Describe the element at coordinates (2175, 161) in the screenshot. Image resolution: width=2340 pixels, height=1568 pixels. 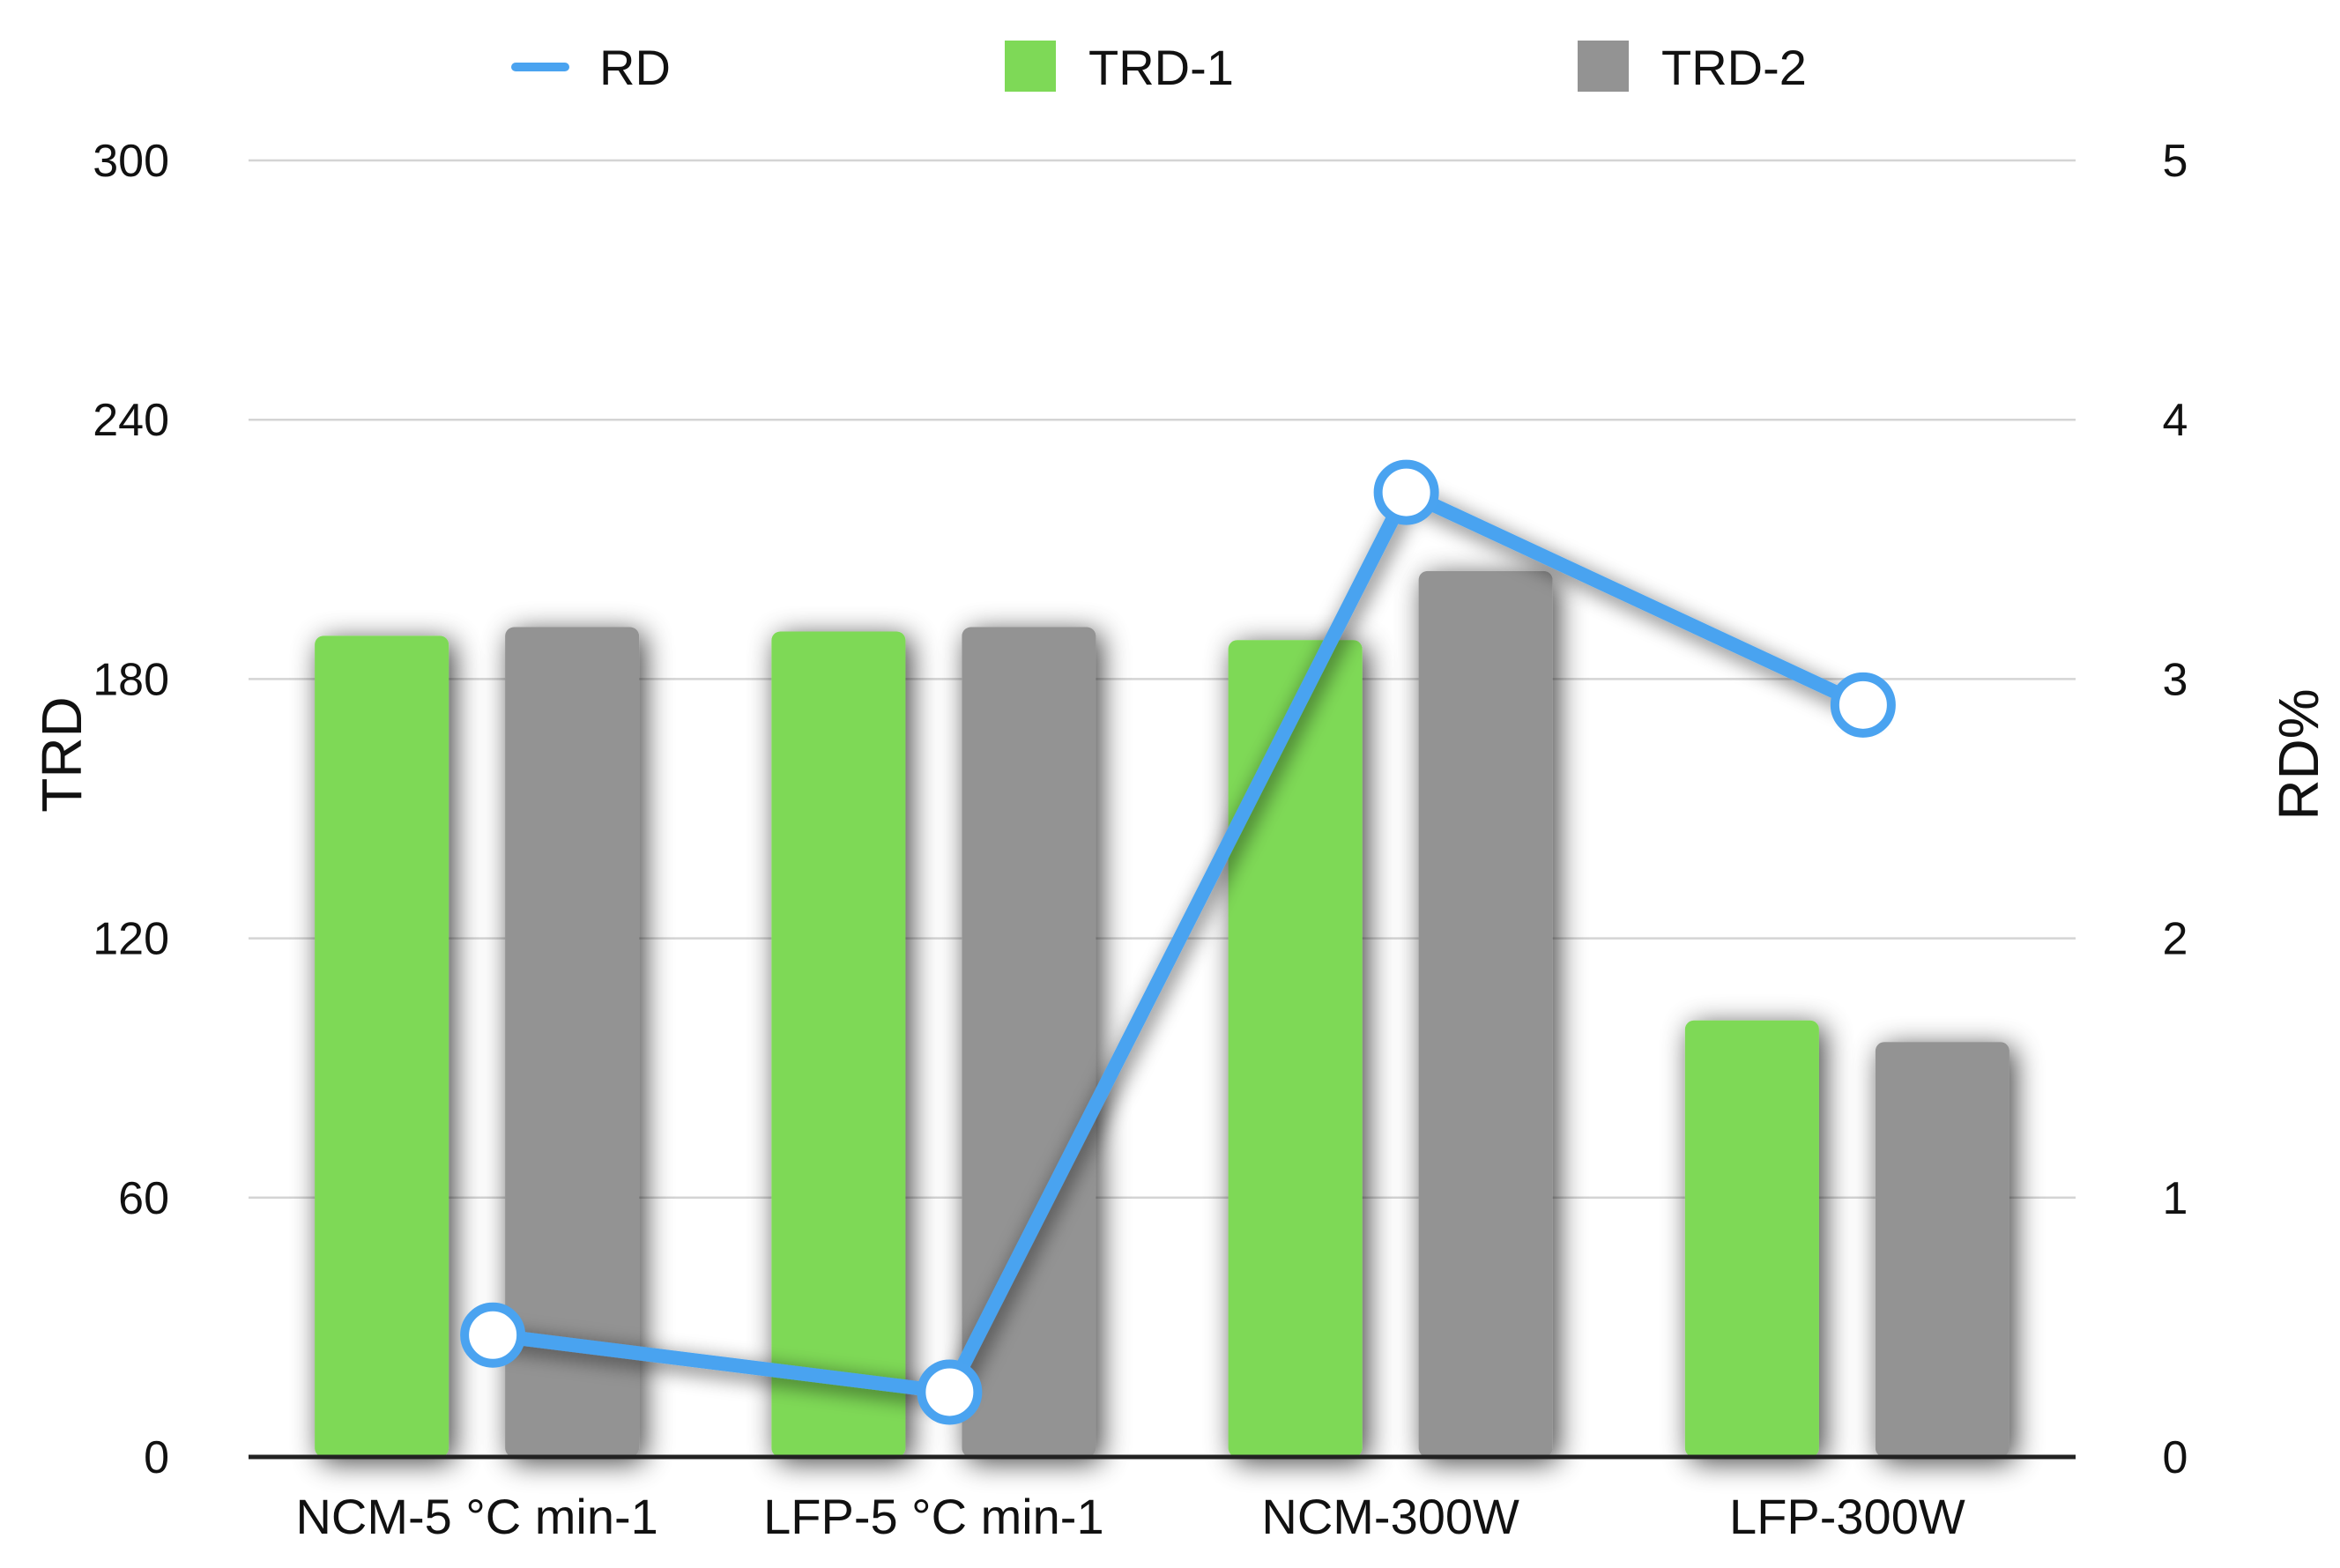
I see `right-tick-label: 5` at that location.